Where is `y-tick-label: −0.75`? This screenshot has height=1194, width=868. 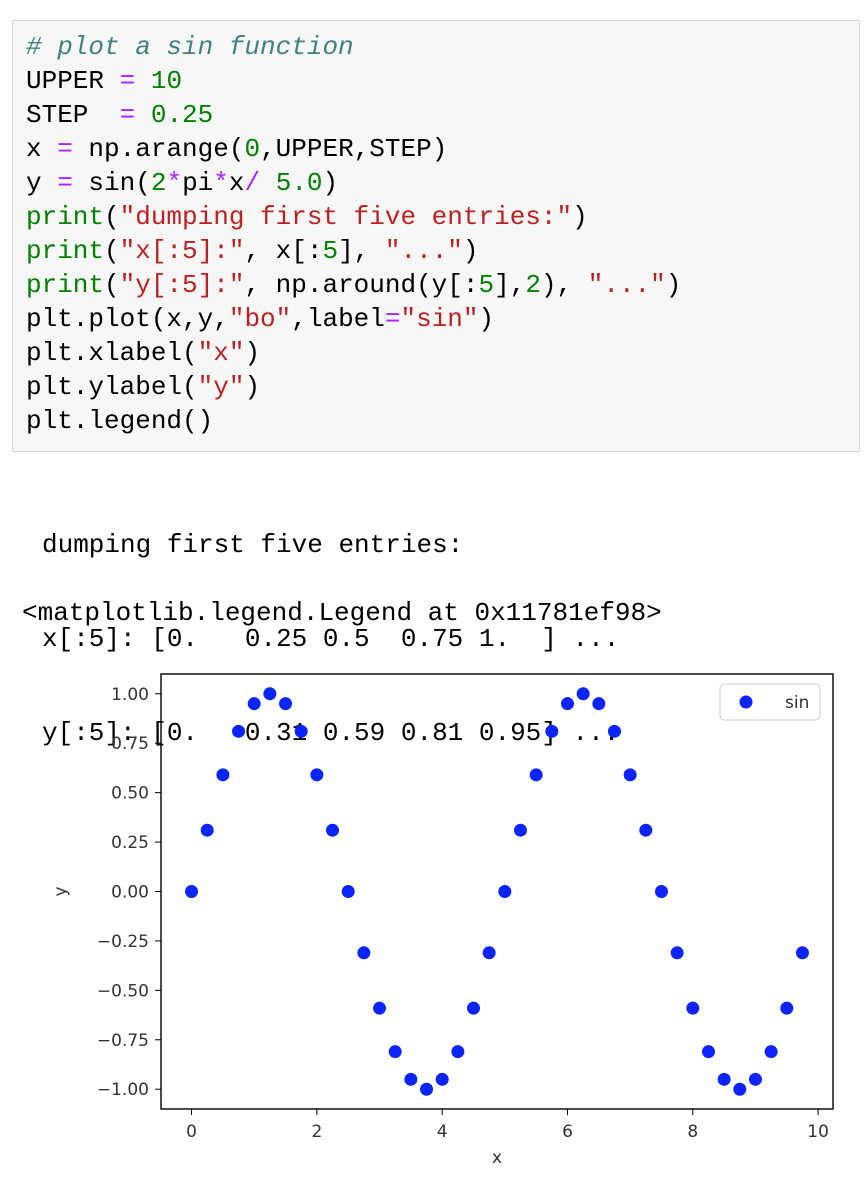
y-tick-label: −0.75 is located at coordinates (123, 1041).